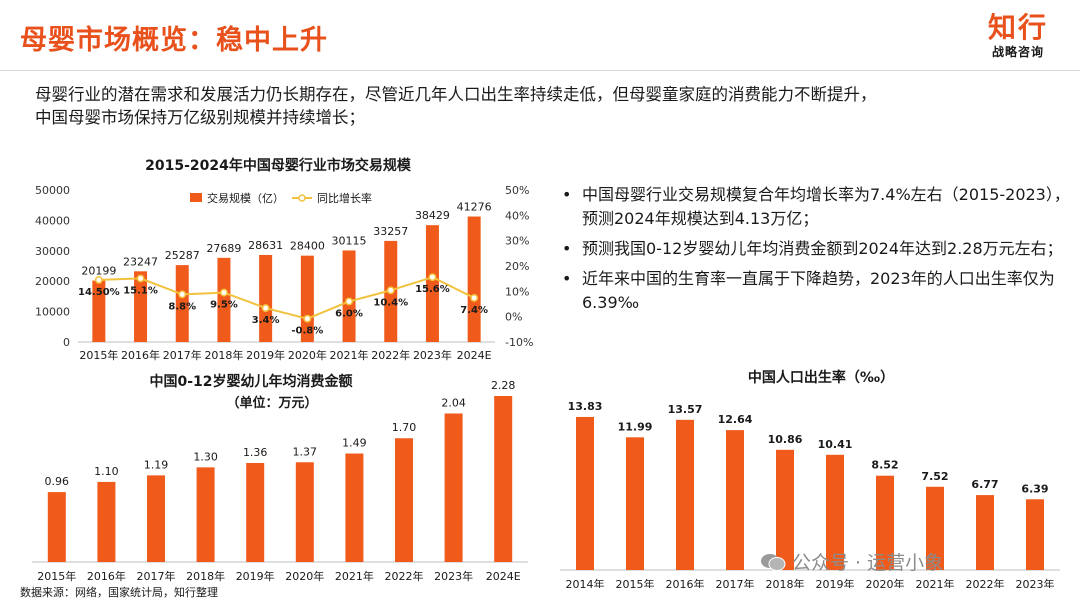 The height and width of the screenshot is (608, 1080). What do you see at coordinates (52, 220) in the screenshot?
I see `y-tick-label: 40000` at bounding box center [52, 220].